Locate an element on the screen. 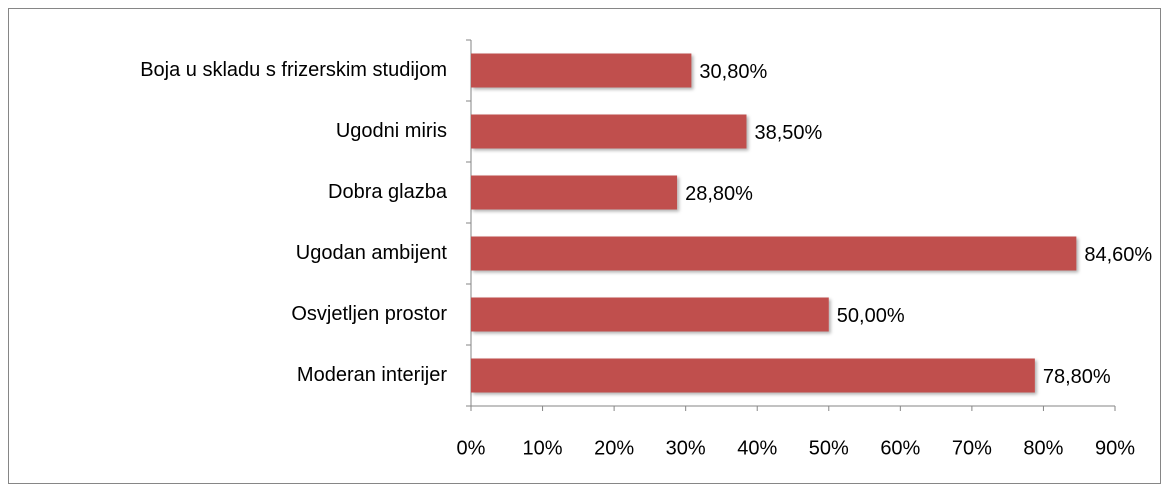  data-label: 78,80% is located at coordinates (1077, 377).